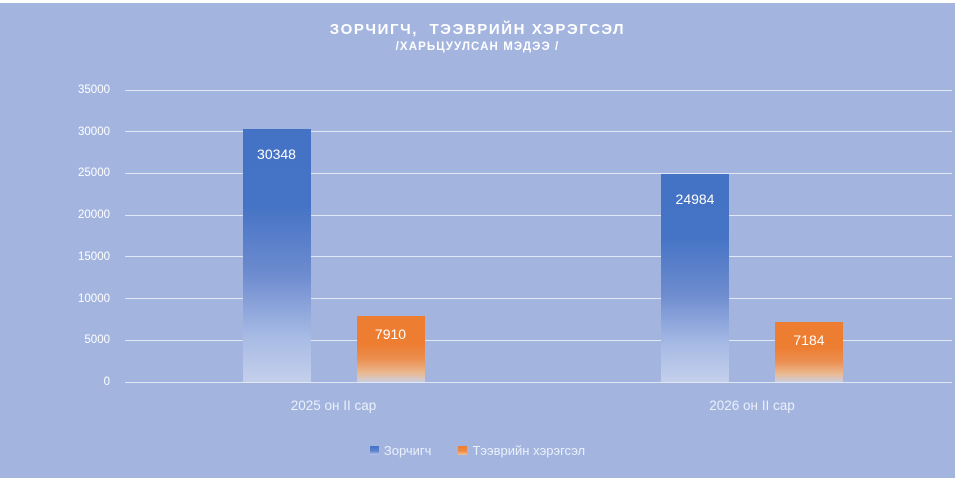 Image resolution: width=955 pixels, height=478 pixels. I want to click on legend: Зорчигч Тээврийн хэрэгсэл, so click(477, 450).